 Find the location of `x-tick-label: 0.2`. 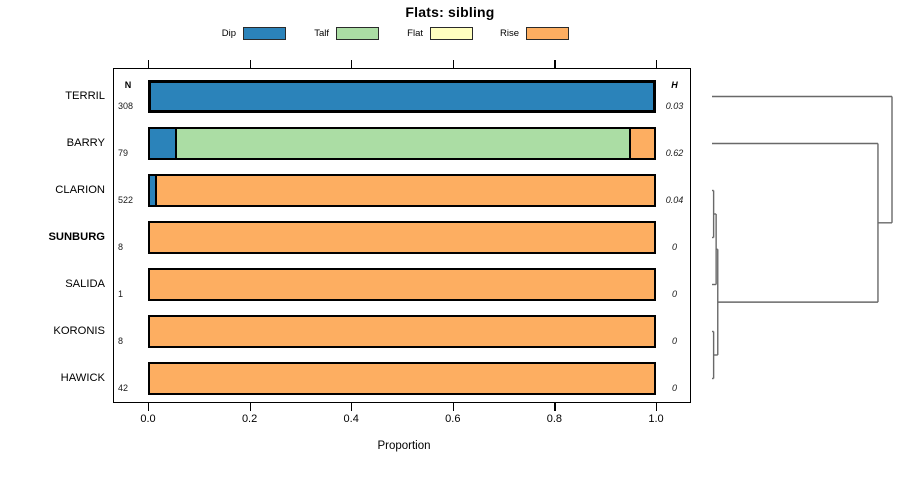

x-tick-label: 0.2 is located at coordinates (249, 419).